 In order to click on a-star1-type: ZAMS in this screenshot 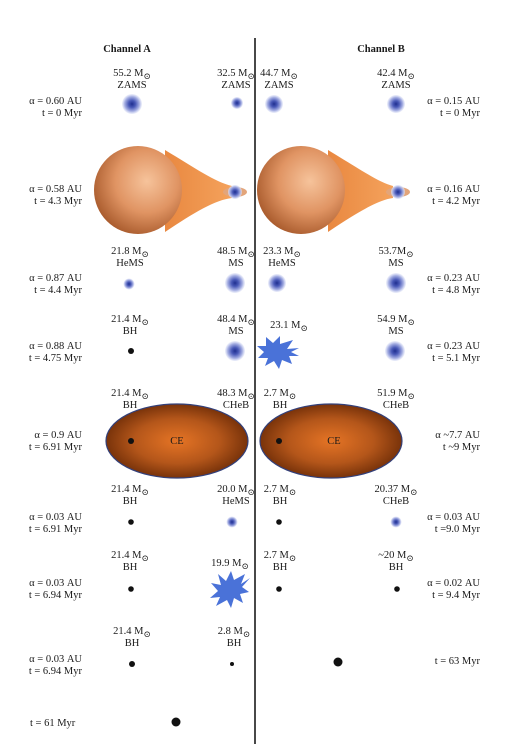, I will do `click(132, 85)`.